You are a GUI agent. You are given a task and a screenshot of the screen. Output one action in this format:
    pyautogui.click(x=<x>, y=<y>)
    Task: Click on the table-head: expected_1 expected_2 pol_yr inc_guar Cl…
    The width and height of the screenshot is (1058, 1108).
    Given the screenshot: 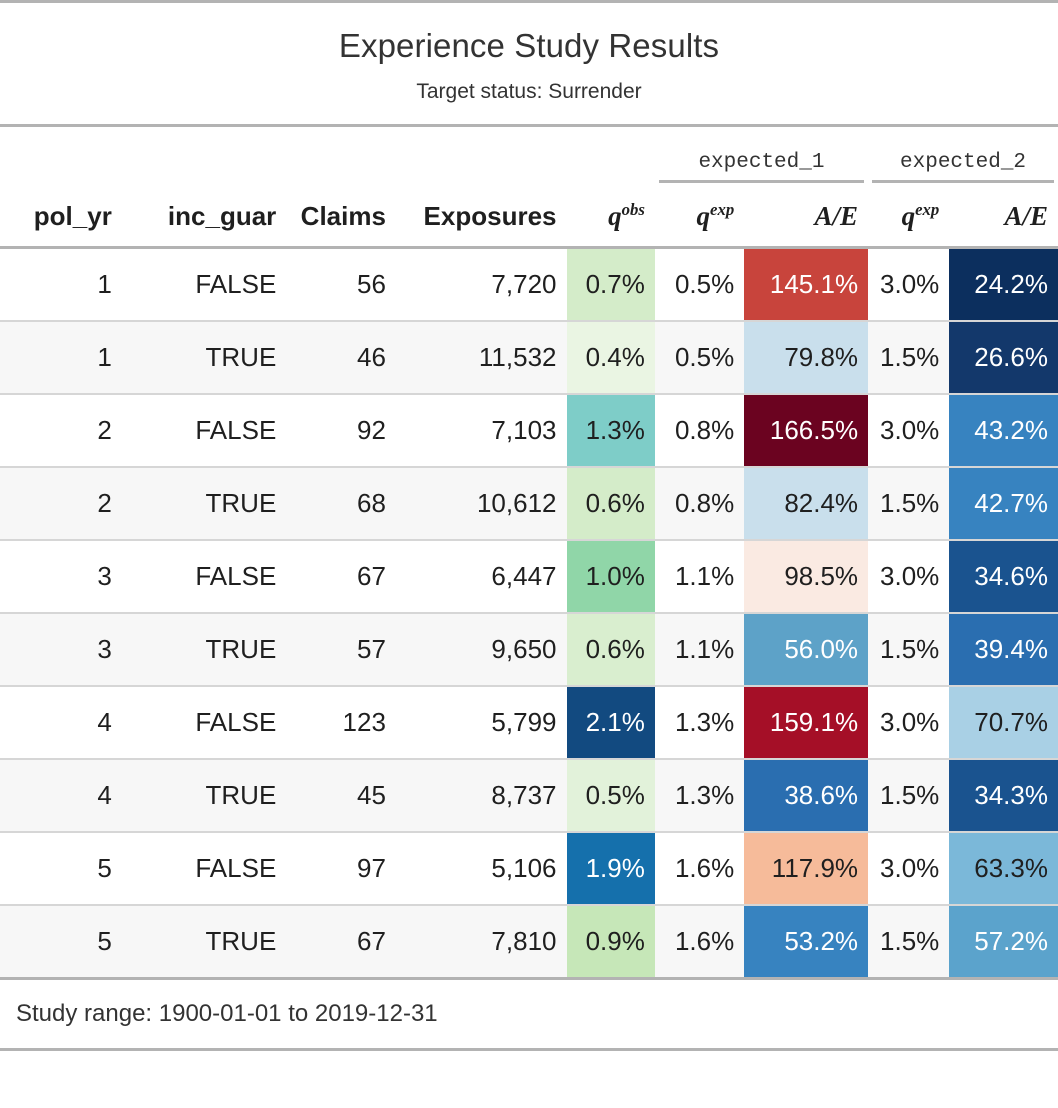 What is the action you would take?
    pyautogui.click(x=529, y=187)
    